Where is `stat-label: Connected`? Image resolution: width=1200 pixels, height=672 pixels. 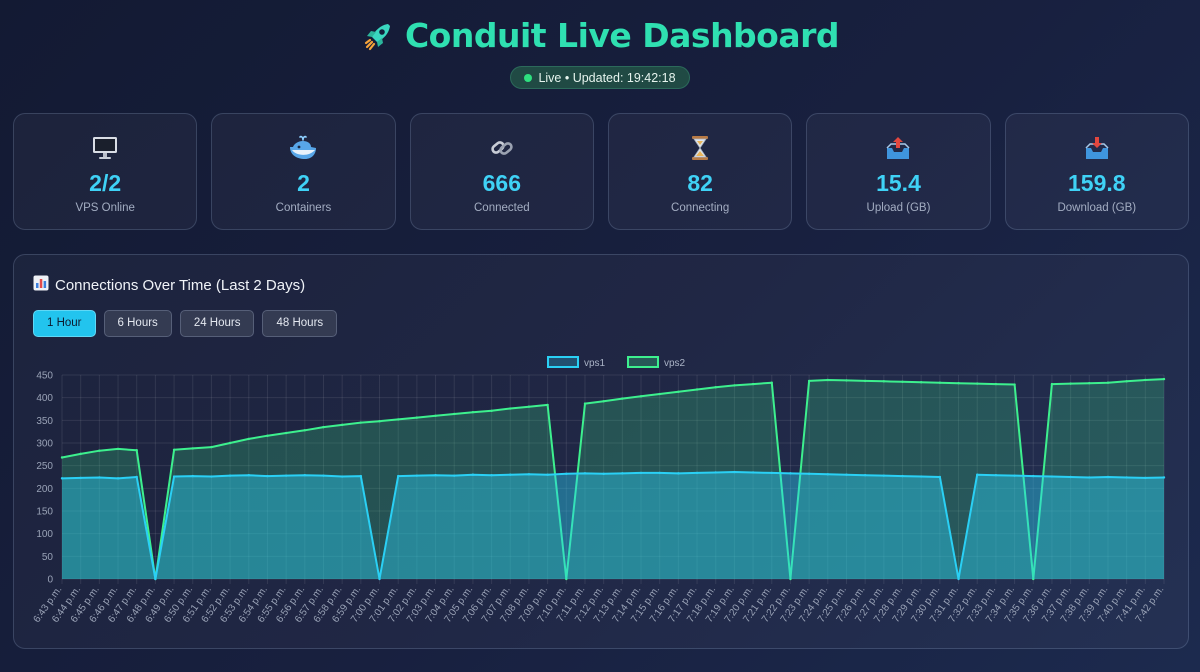 stat-label: Connected is located at coordinates (502, 208).